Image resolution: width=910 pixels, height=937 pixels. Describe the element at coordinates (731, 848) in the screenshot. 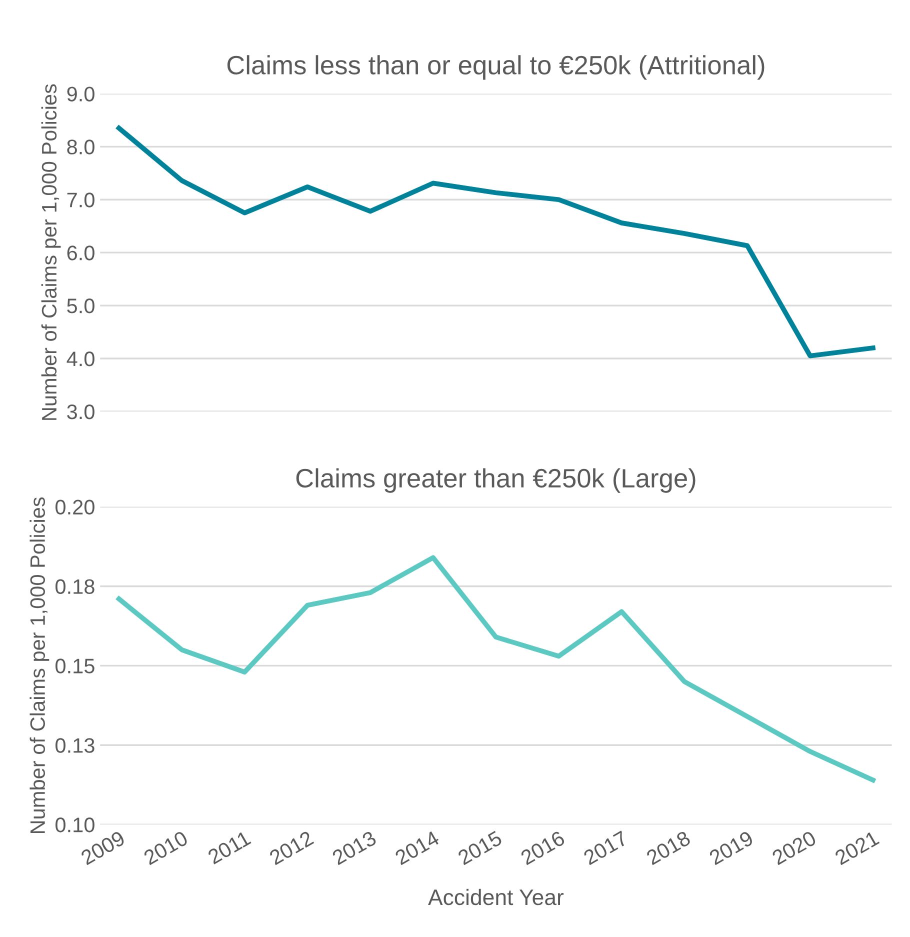

I see `x-tick-label: 2019` at that location.